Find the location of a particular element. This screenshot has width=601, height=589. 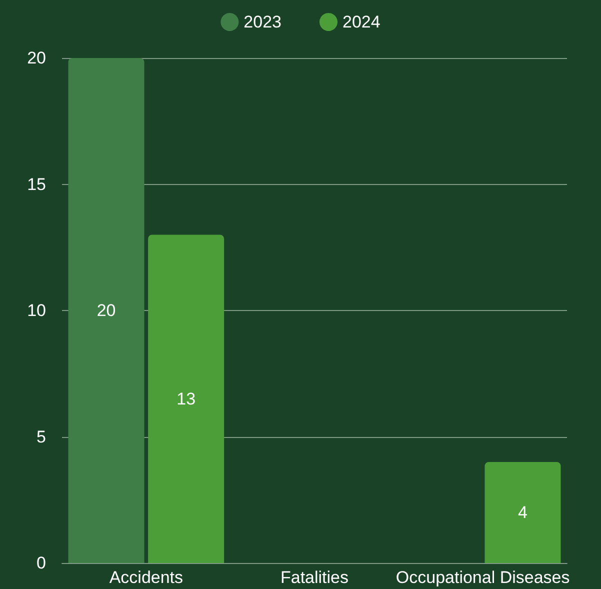

y-tick-label: 15 is located at coordinates (36, 184).